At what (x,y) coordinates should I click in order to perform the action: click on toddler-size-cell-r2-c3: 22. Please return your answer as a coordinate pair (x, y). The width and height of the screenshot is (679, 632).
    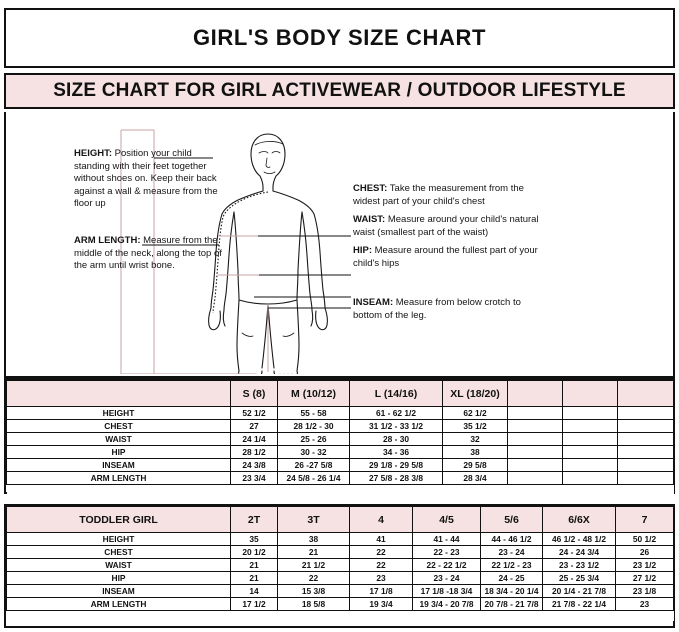
    Looking at the image, I should click on (381, 552).